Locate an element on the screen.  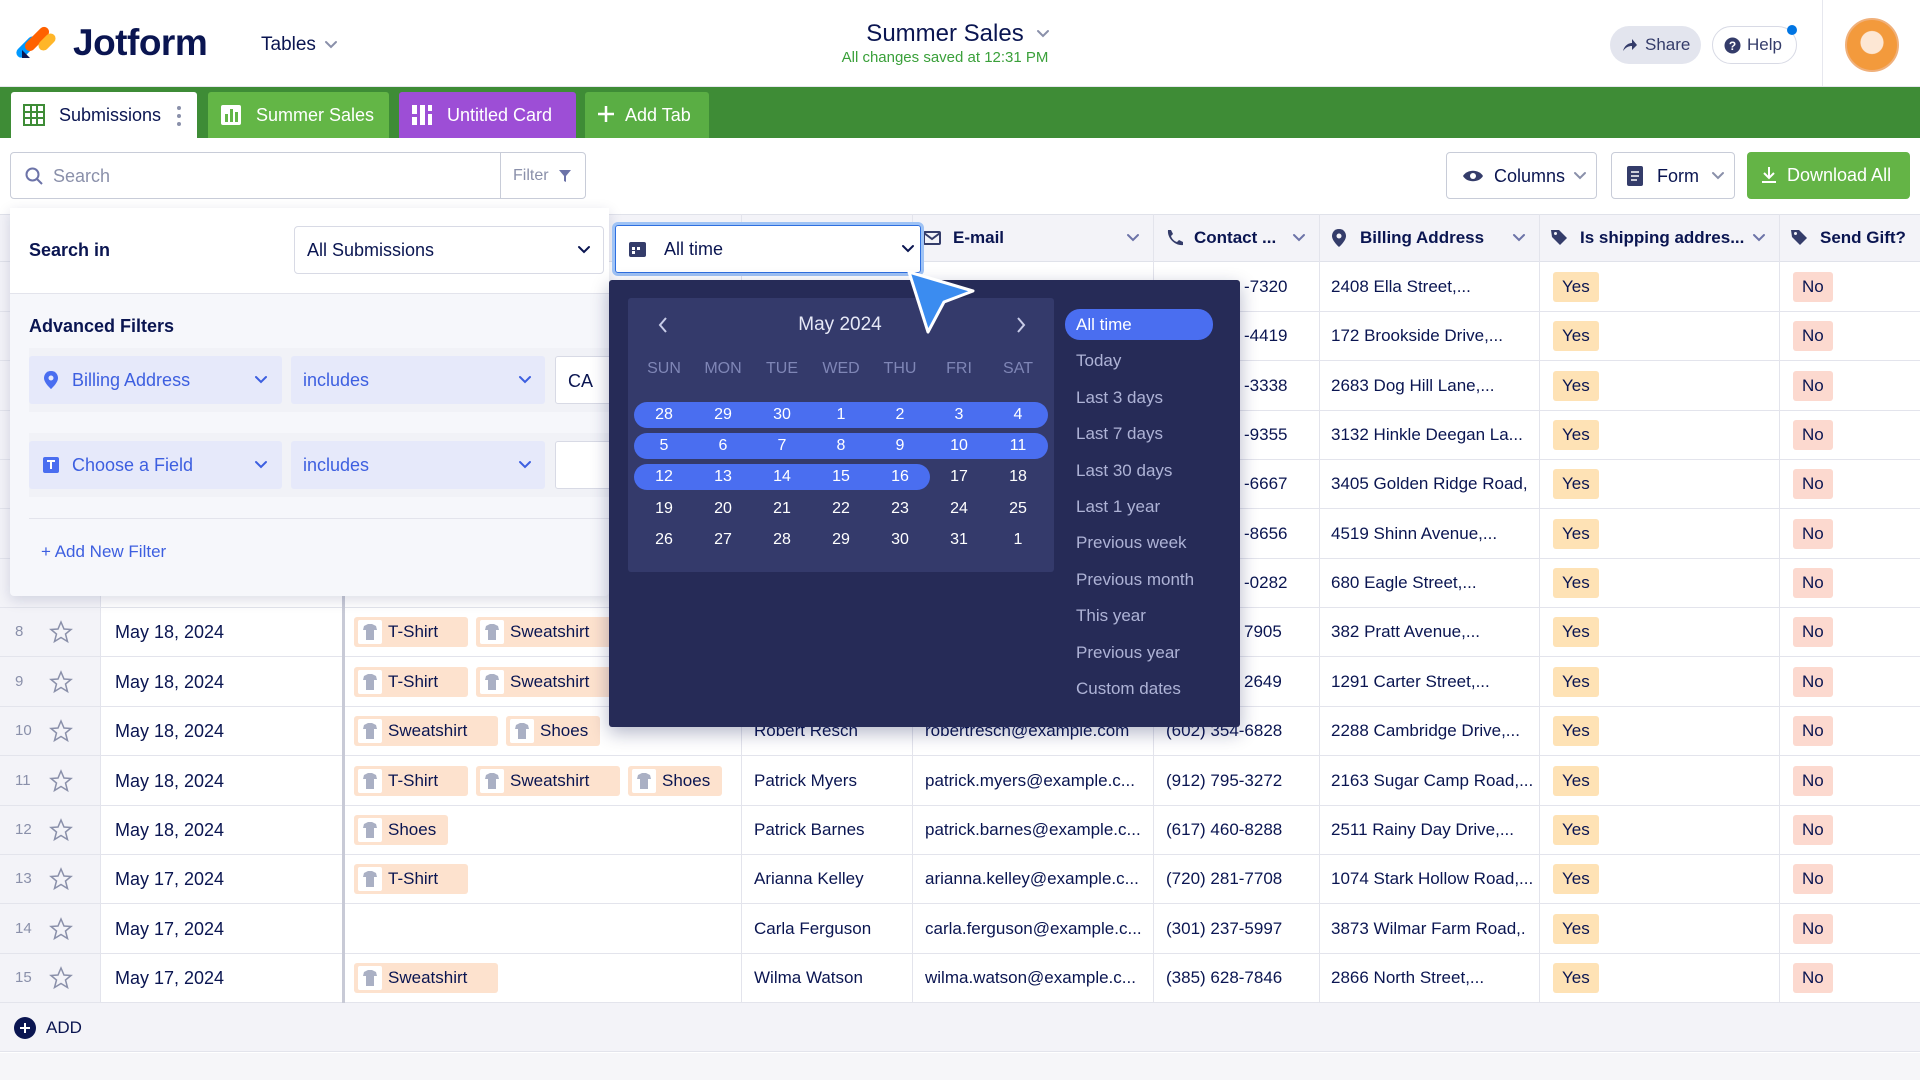
calendar-day: 19 is located at coordinates (664, 508).